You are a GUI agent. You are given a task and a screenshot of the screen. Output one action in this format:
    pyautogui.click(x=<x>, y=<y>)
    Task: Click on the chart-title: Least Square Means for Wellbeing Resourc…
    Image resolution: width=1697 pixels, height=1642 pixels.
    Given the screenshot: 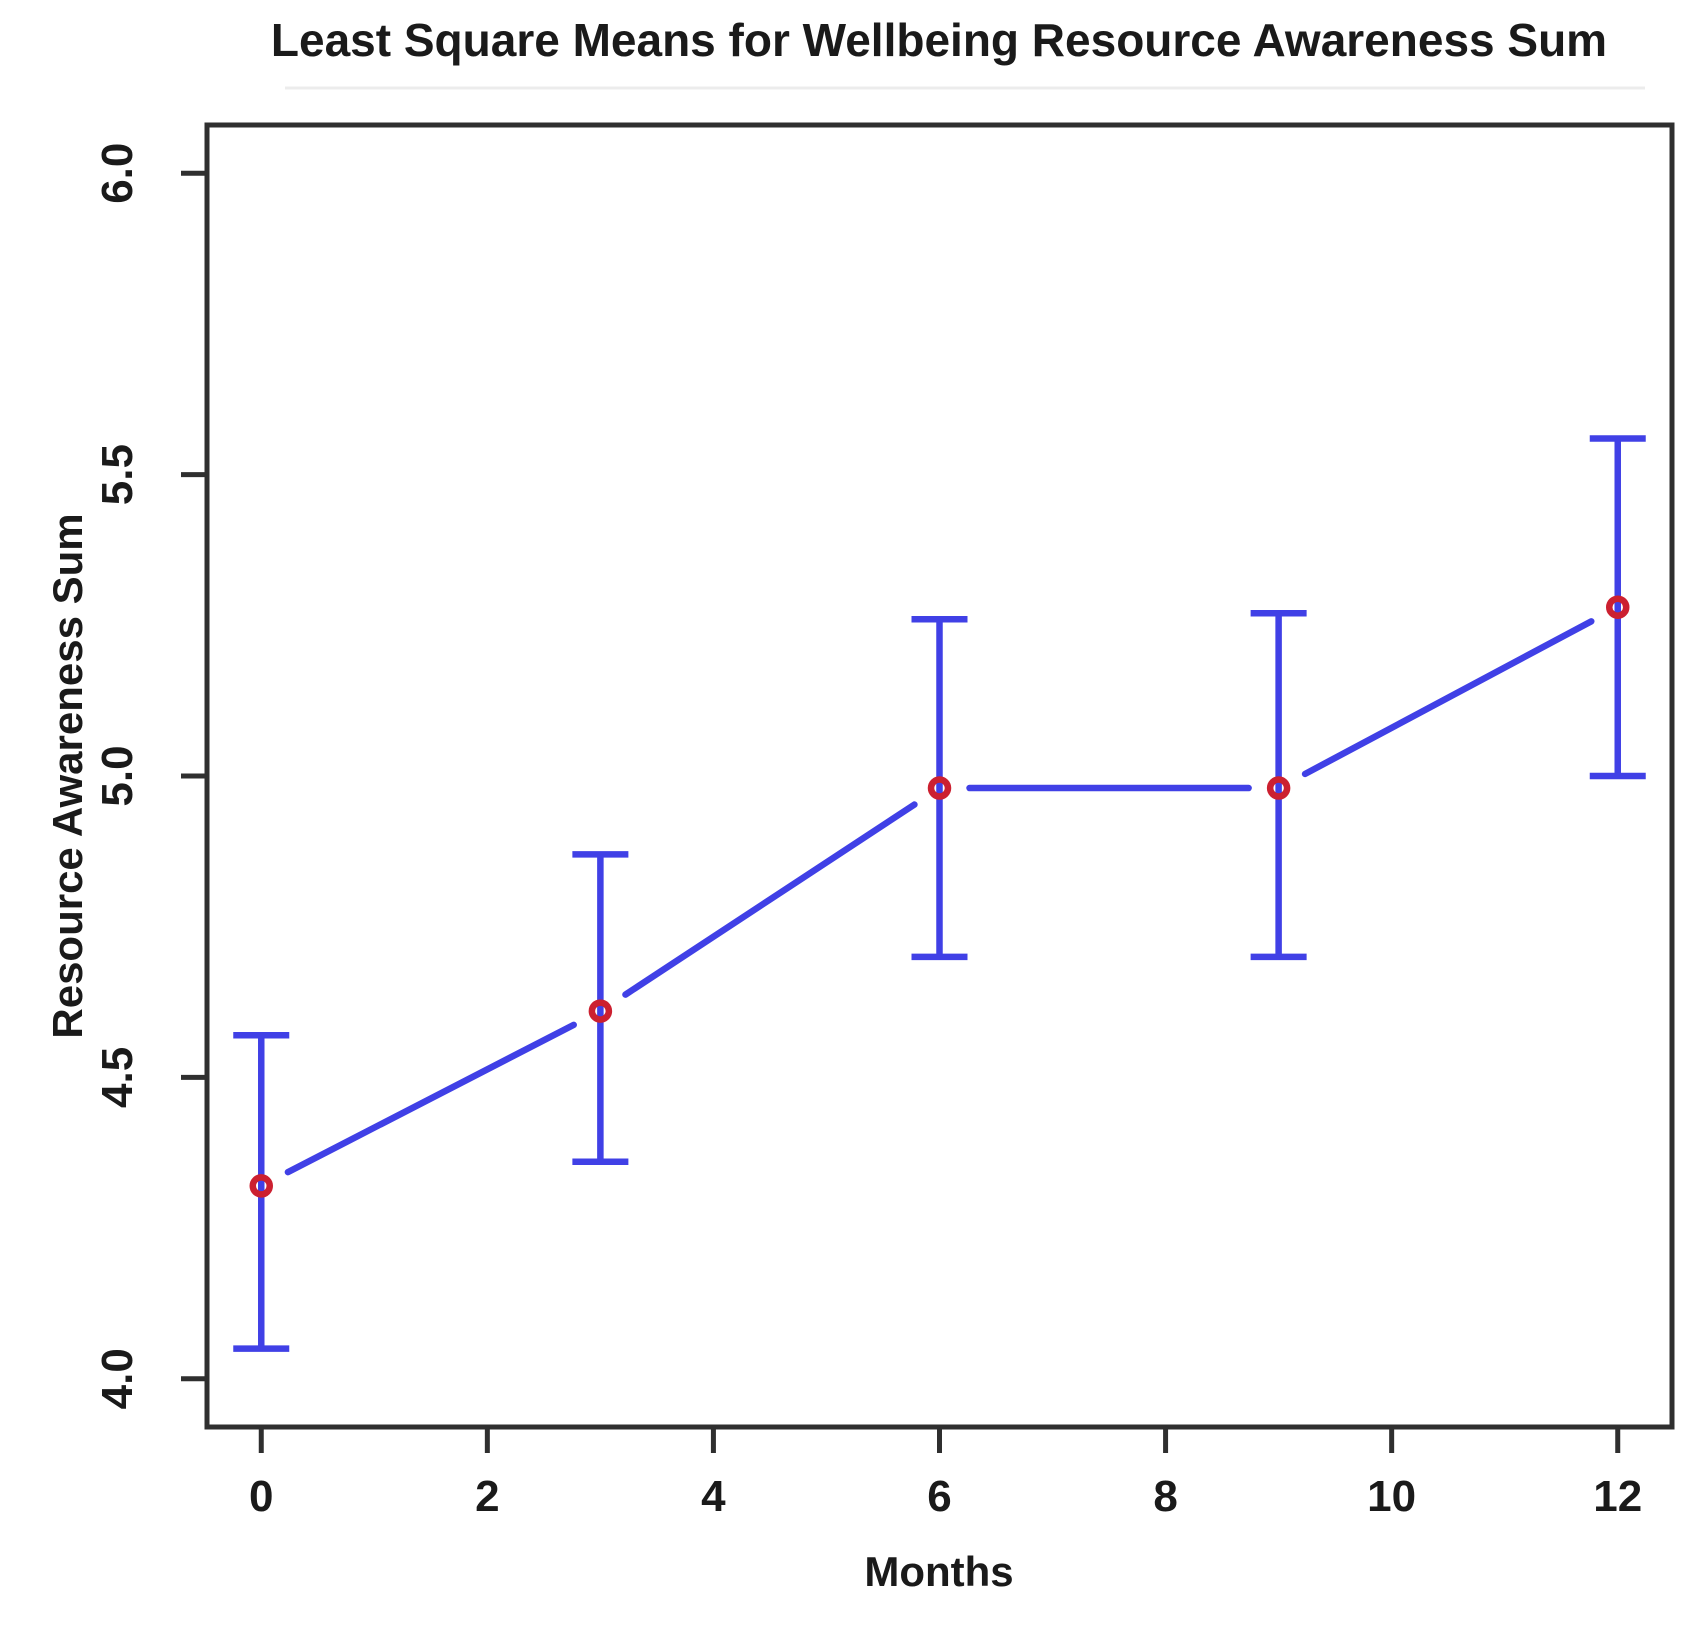 What is the action you would take?
    pyautogui.click(x=939, y=40)
    